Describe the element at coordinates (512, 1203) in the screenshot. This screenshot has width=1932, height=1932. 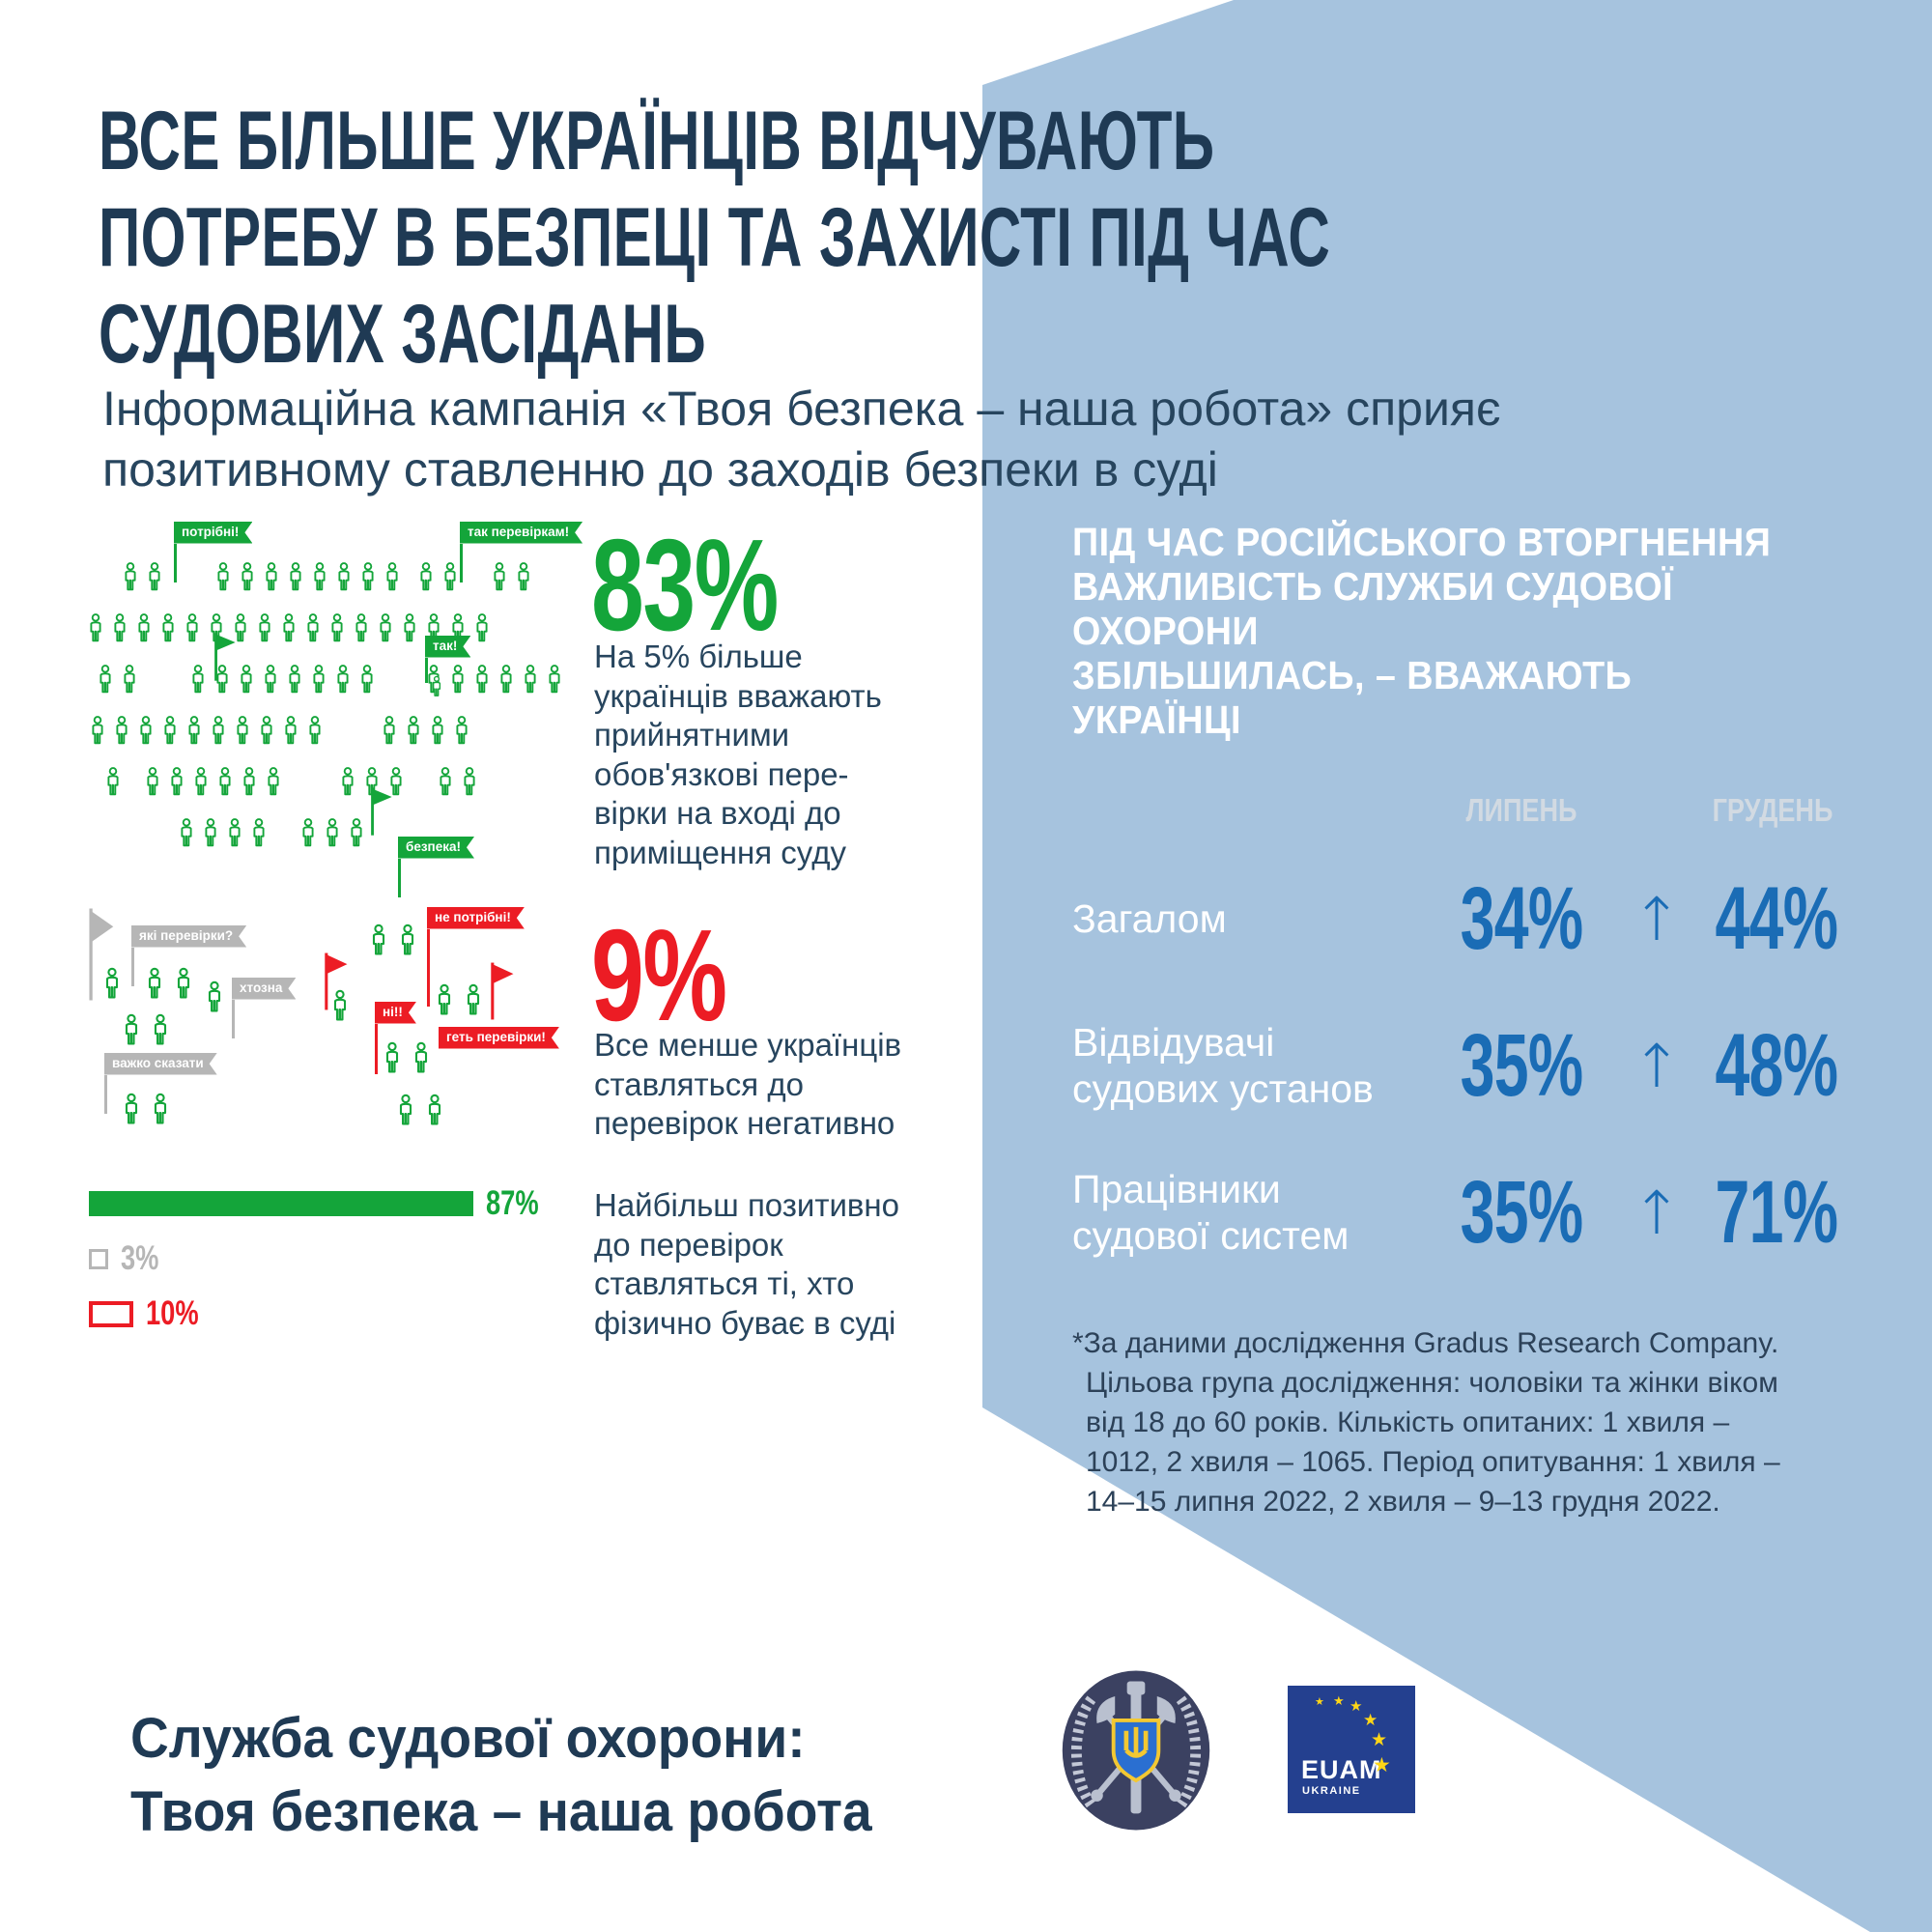
I see `bar-green-label: 87%` at that location.